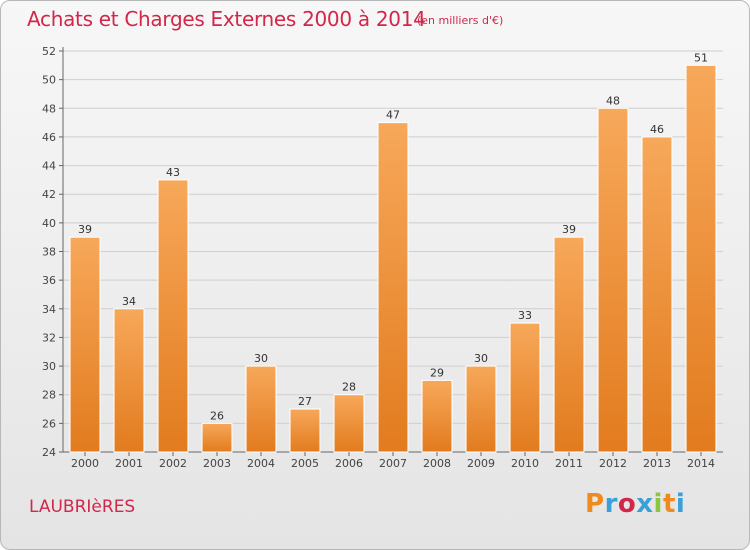 The width and height of the screenshot is (750, 550). Describe the element at coordinates (226, 19) in the screenshot. I see `chart-title: Achats et Charges Externes 2000 à 2014` at that location.